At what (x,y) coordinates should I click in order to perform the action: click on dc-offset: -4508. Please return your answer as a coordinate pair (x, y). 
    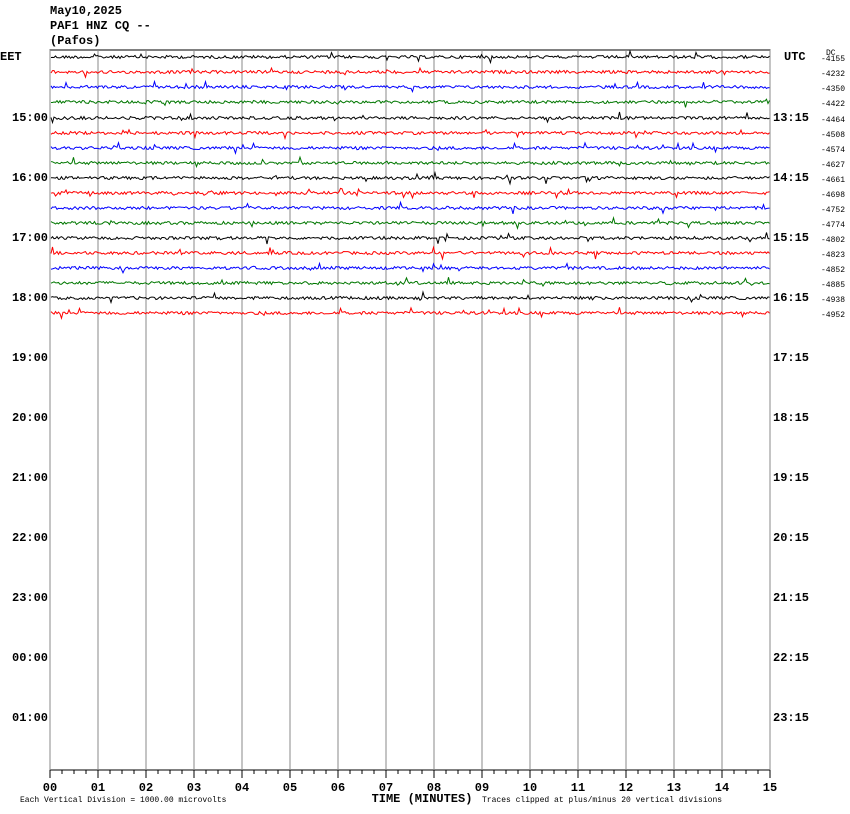
    Looking at the image, I should click on (833, 135).